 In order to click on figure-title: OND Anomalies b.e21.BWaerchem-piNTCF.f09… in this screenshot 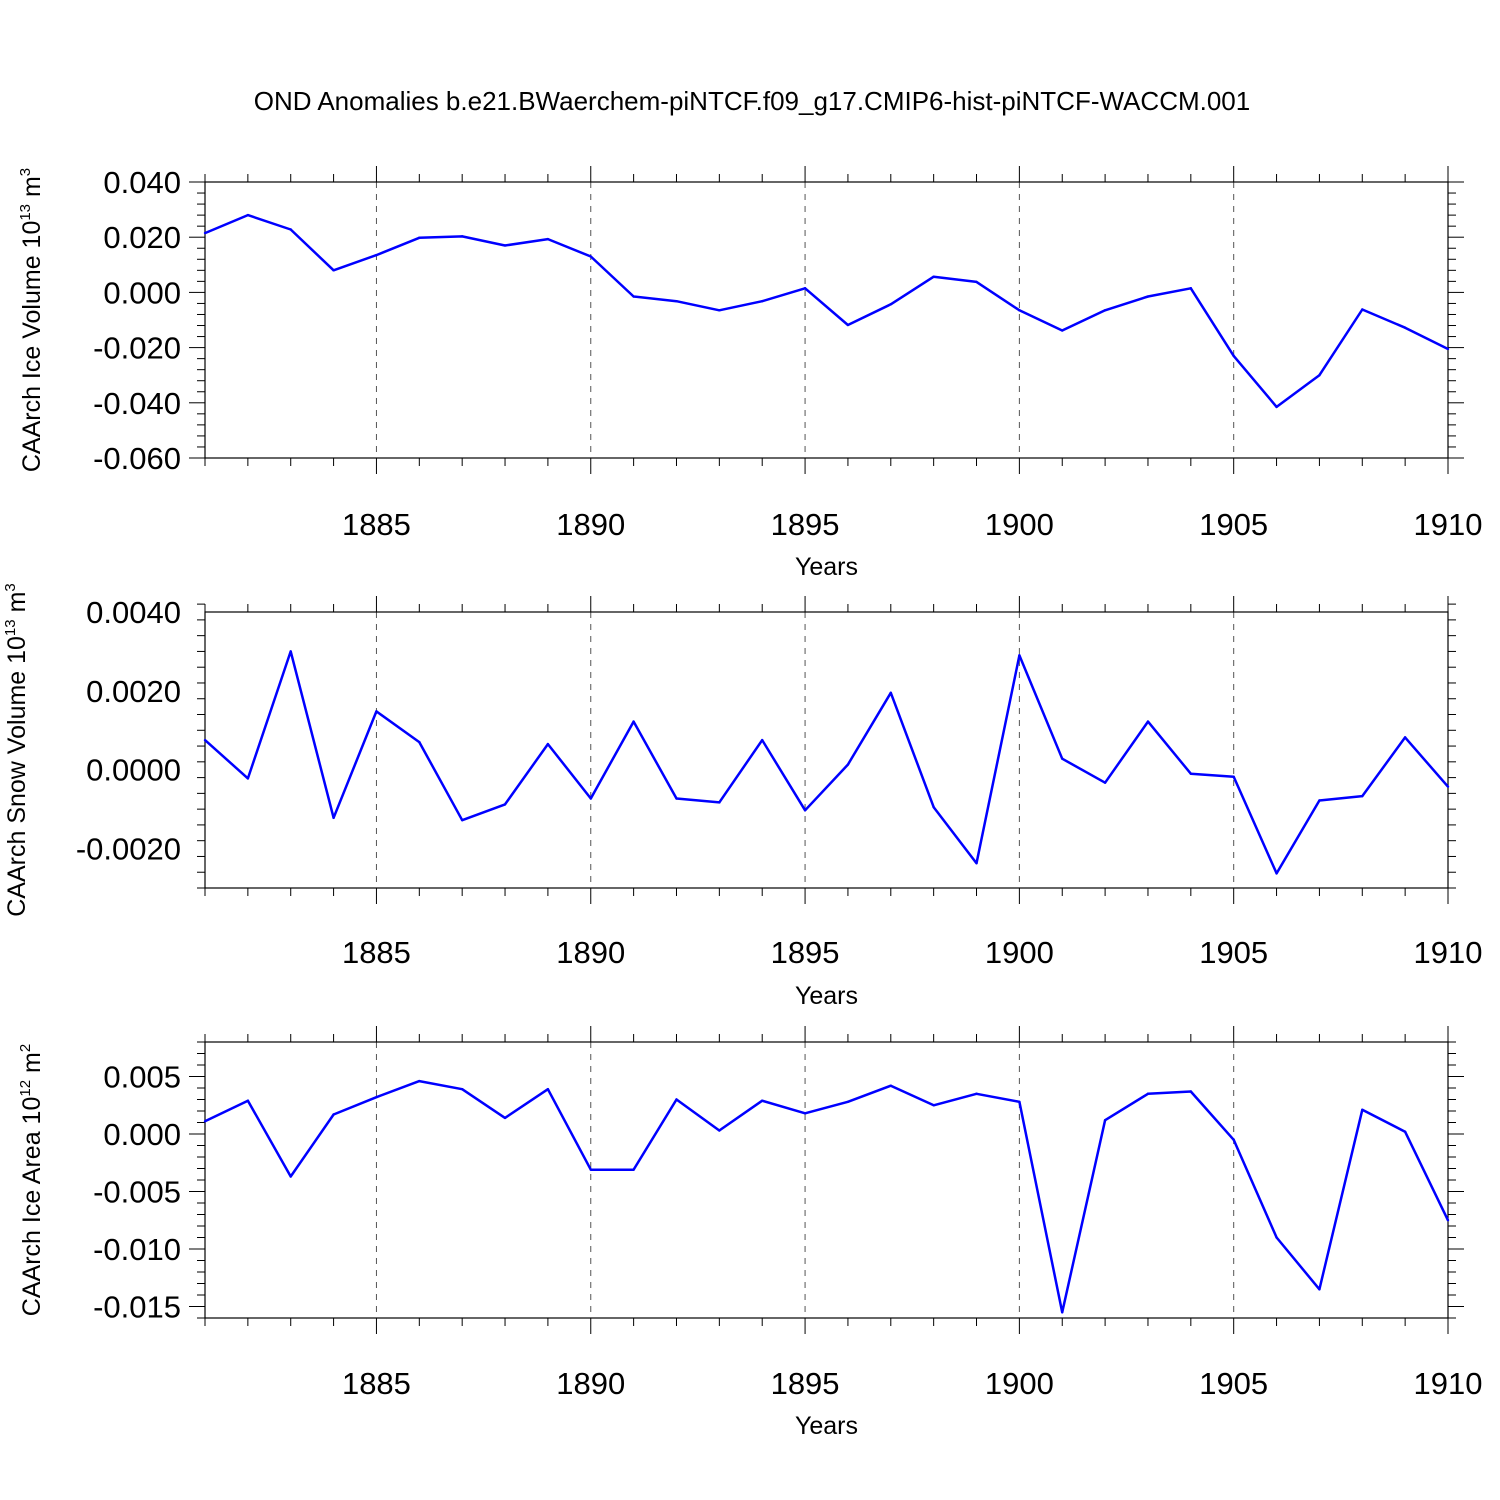, I will do `click(752, 101)`.